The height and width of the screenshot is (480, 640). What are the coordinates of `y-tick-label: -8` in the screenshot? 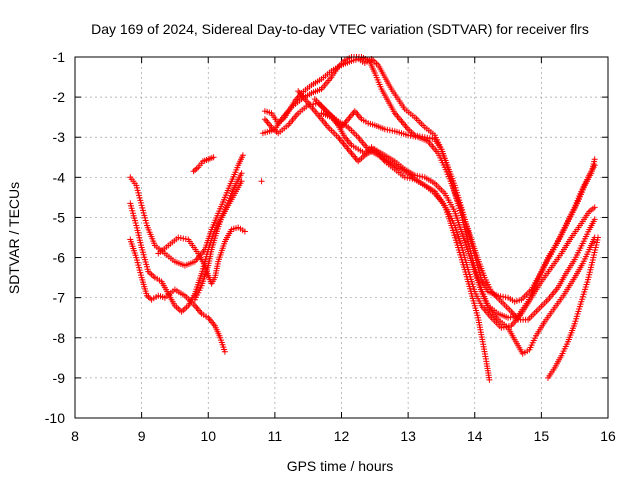 It's located at (59, 338).